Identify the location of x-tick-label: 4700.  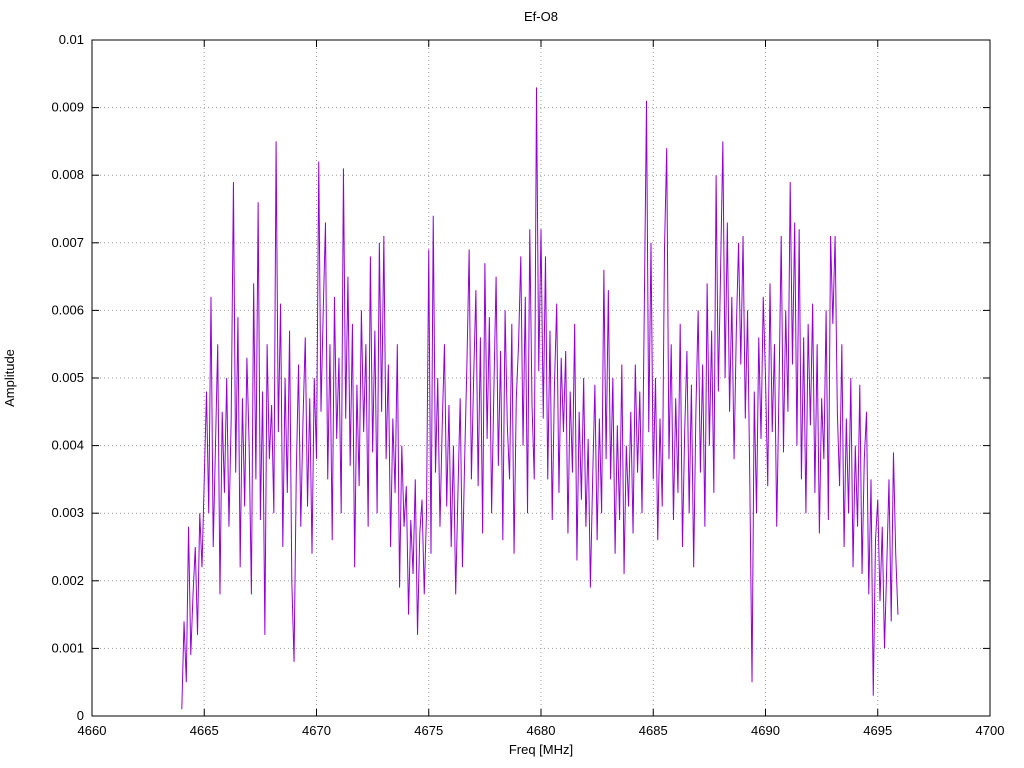
(990, 730).